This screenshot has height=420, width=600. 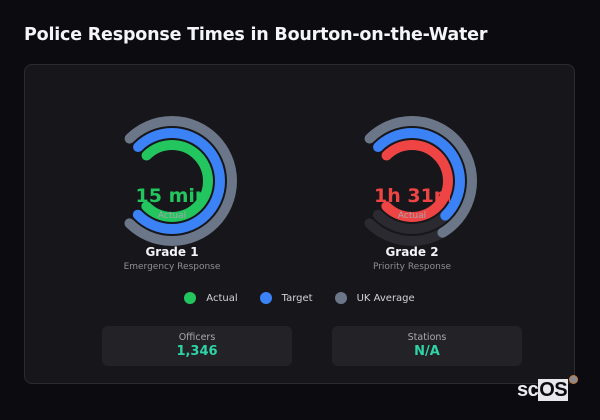 I want to click on legend: Actual Target UK Average, so click(x=299, y=298).